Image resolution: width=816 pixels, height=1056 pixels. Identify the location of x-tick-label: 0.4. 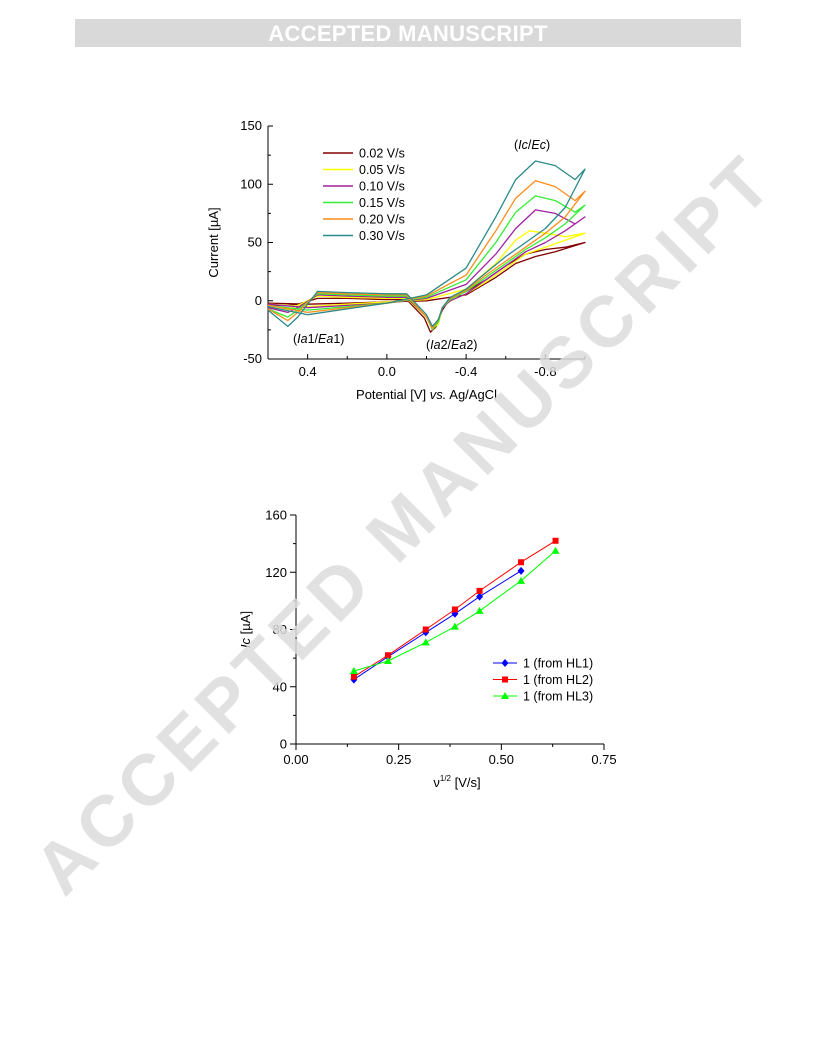
(308, 371).